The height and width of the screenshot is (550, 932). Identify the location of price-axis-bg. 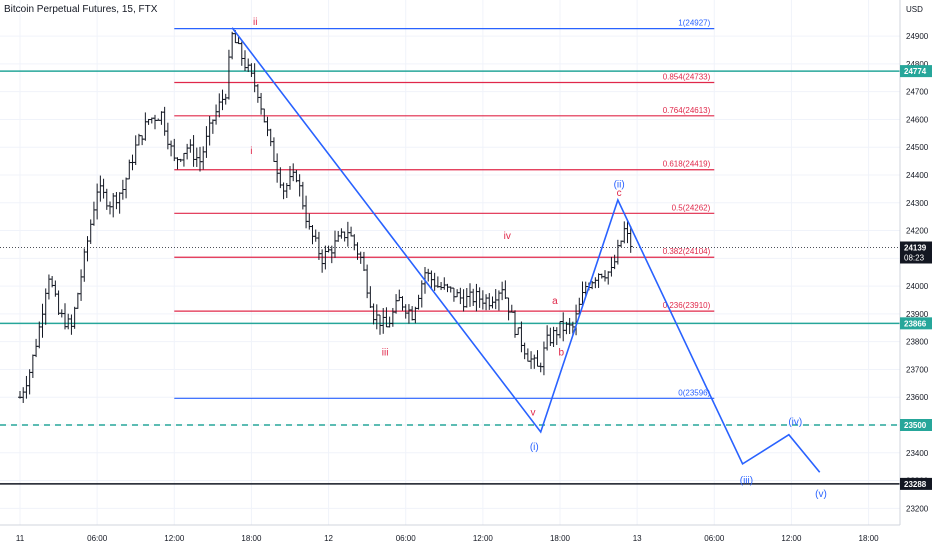
(916, 275).